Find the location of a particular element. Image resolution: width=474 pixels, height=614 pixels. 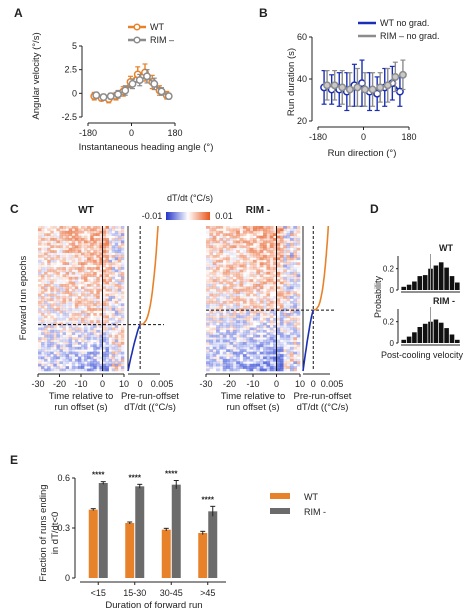

hist-bar is located at coordinates (436, 277).